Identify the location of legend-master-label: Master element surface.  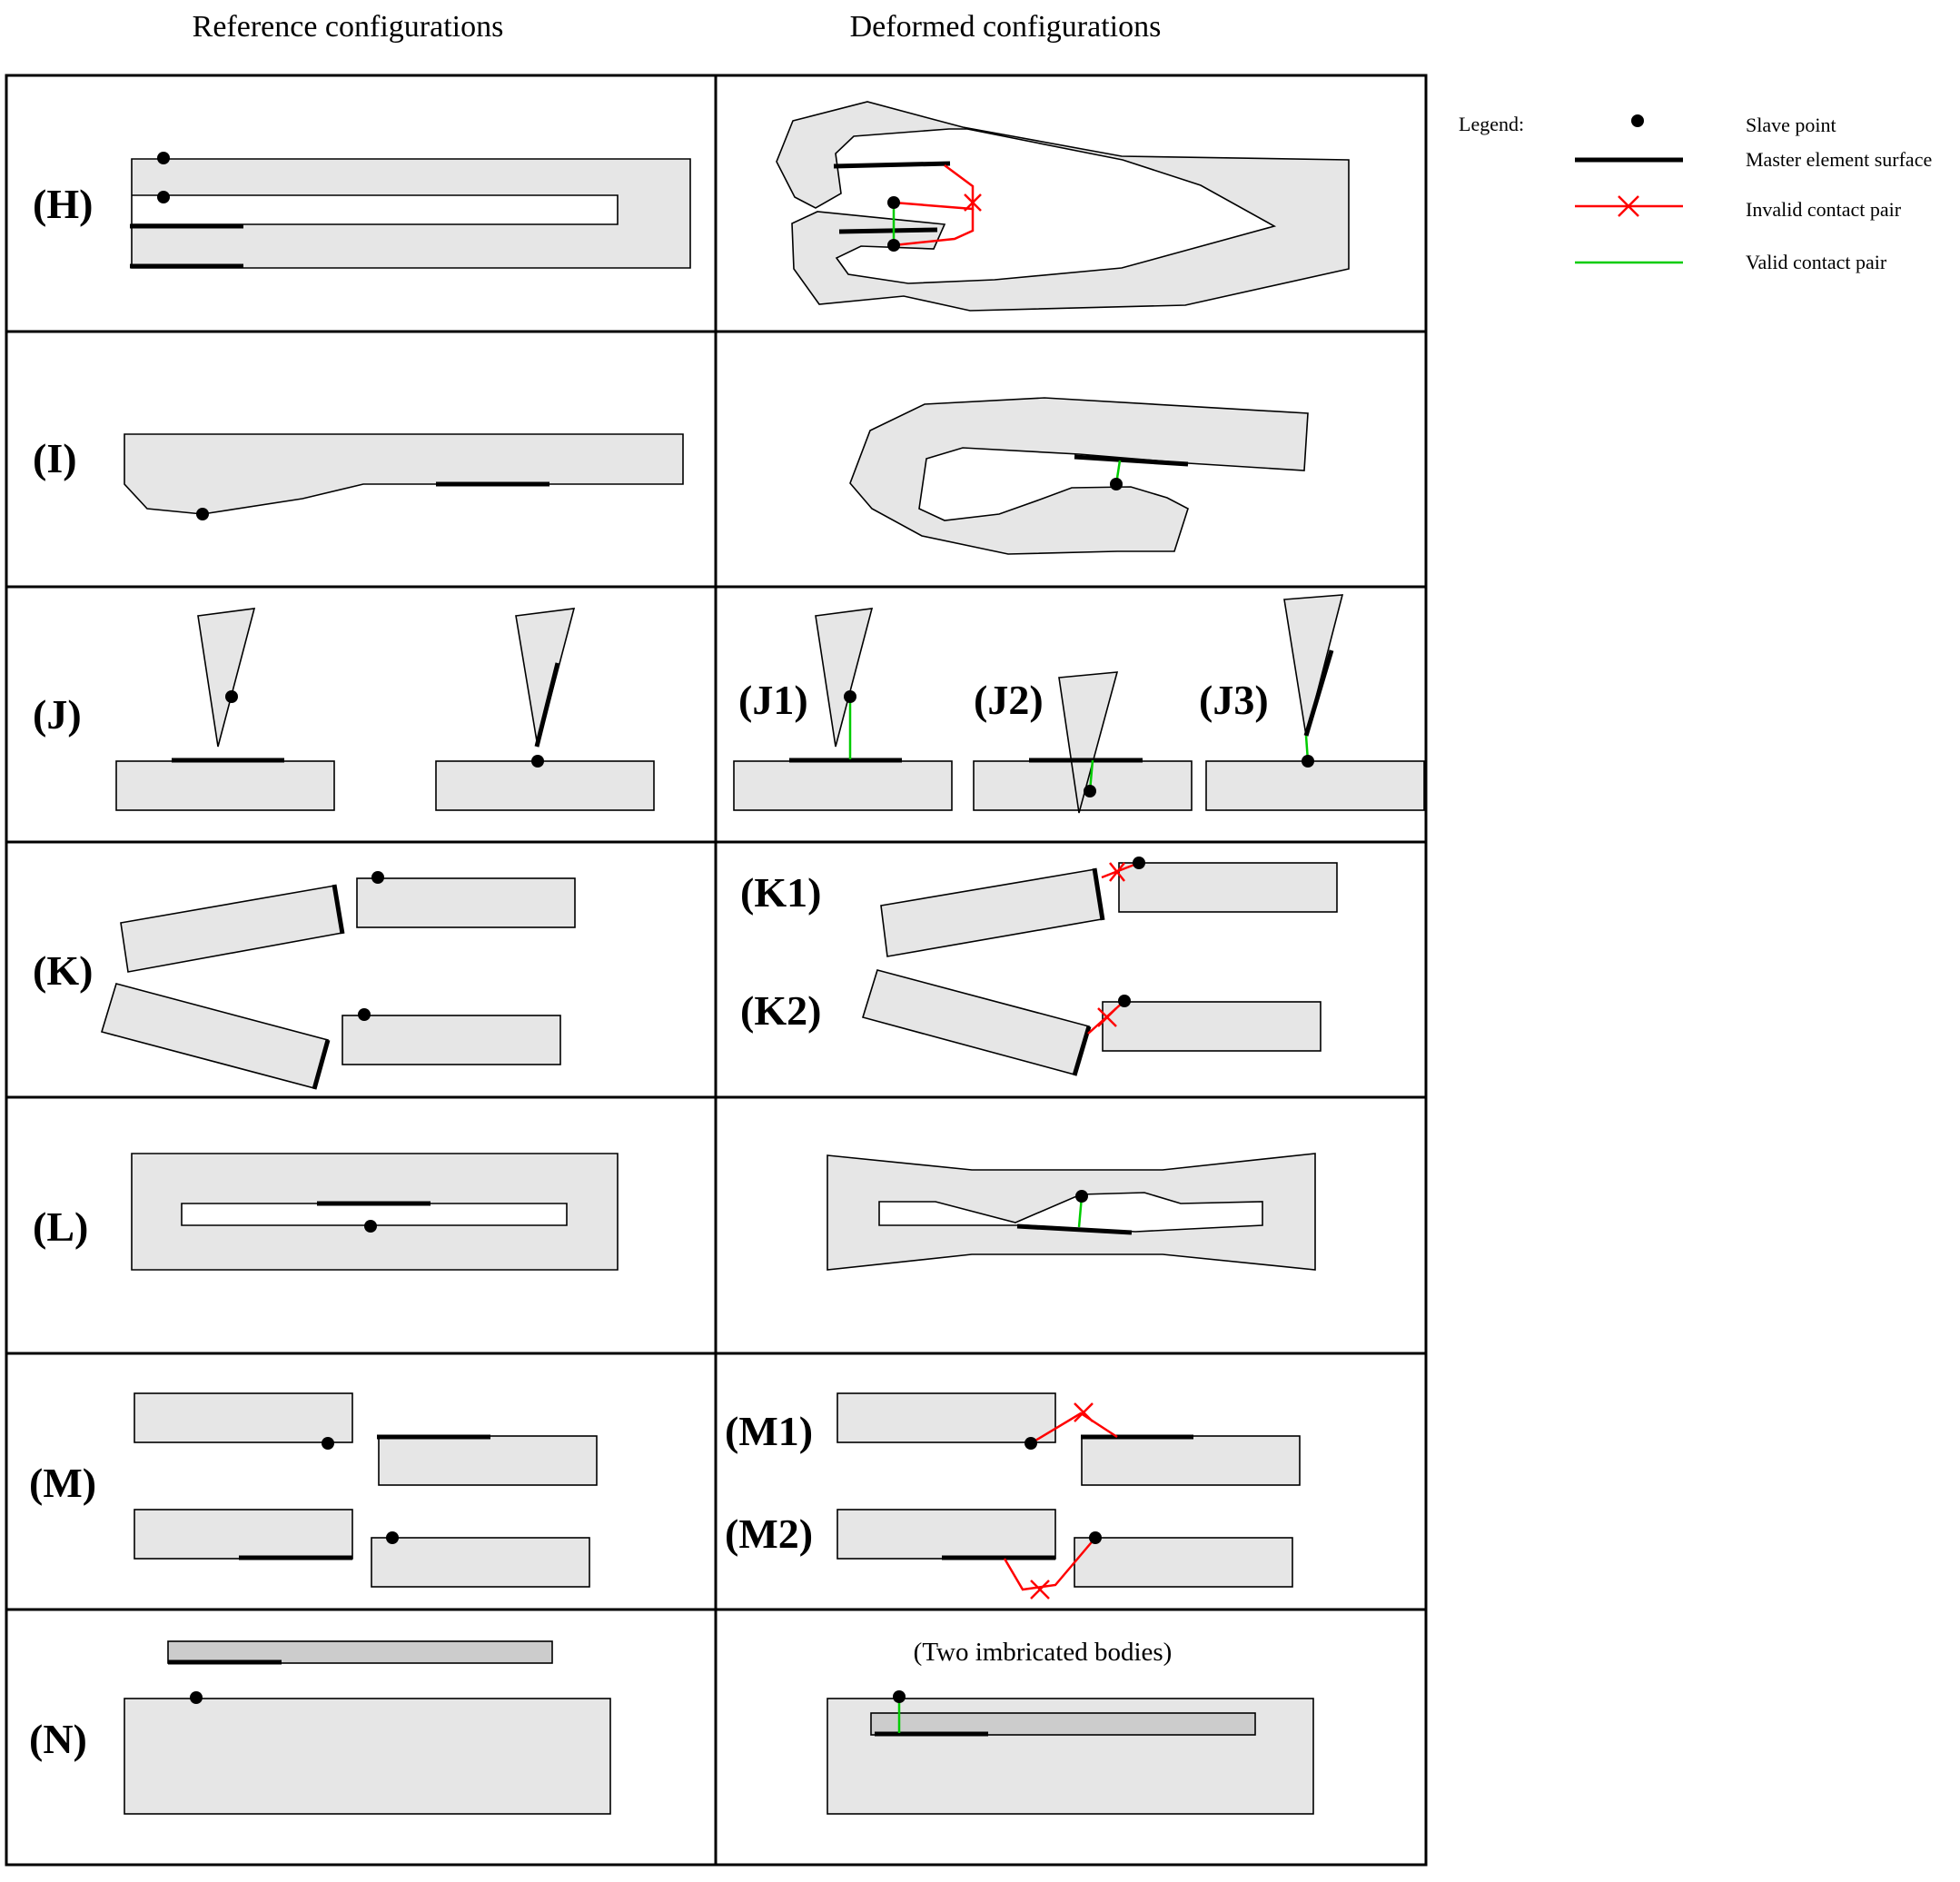
(1839, 159).